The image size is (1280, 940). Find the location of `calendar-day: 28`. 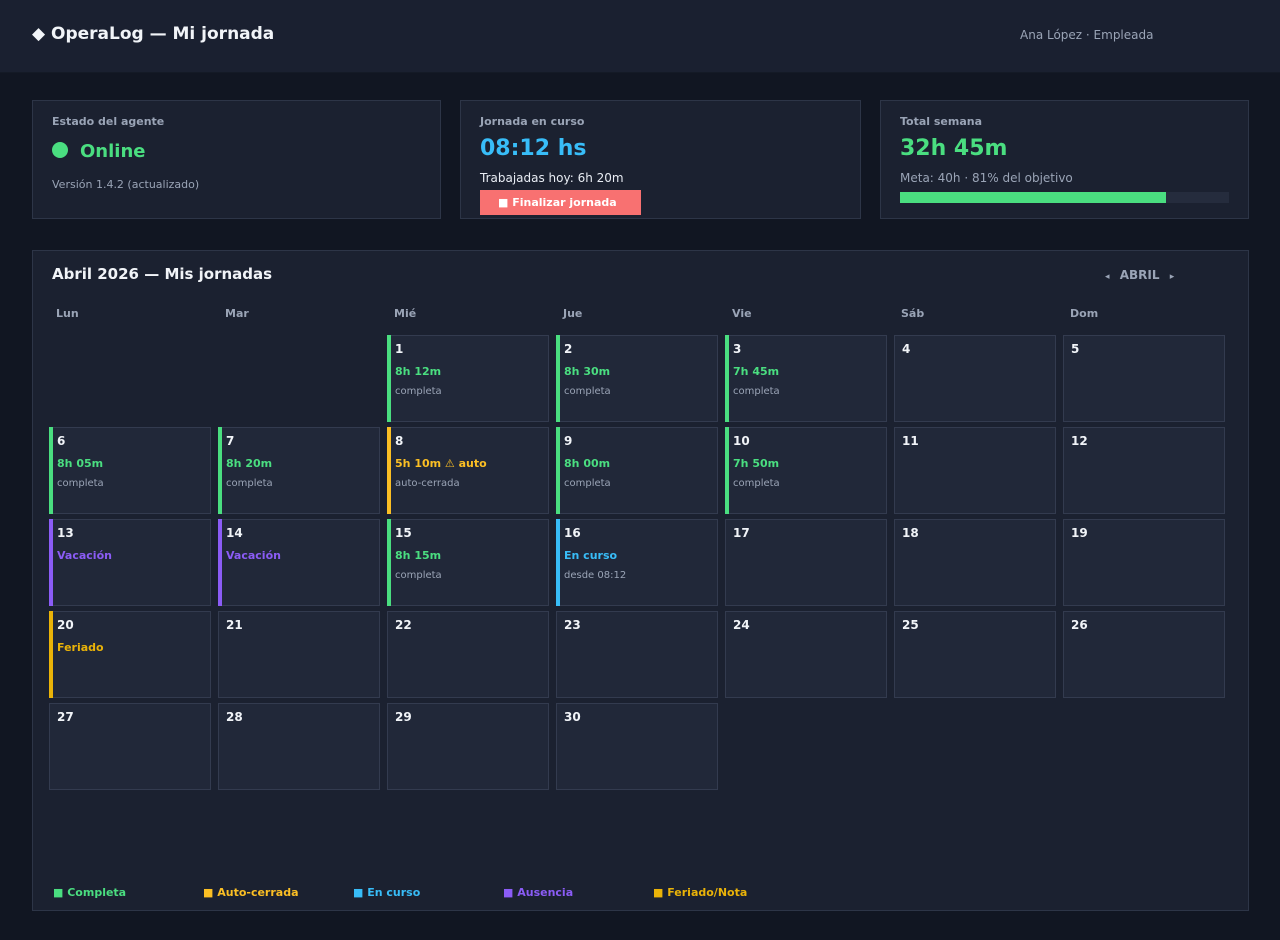

calendar-day: 28 is located at coordinates (299, 746).